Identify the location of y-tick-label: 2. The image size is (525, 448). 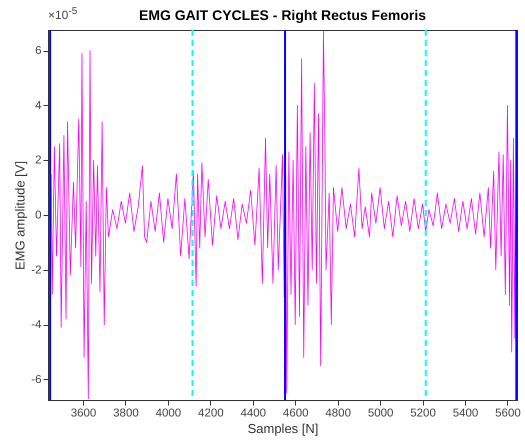
(38, 160).